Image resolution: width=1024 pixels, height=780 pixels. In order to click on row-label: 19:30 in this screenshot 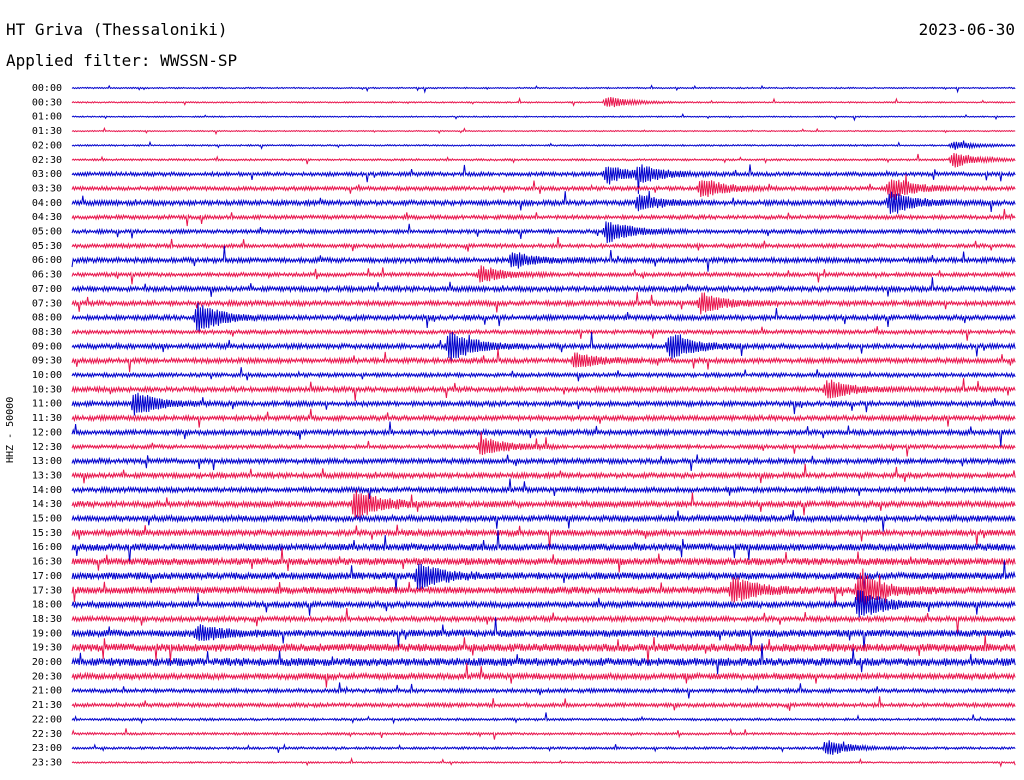, I will do `click(47, 648)`.